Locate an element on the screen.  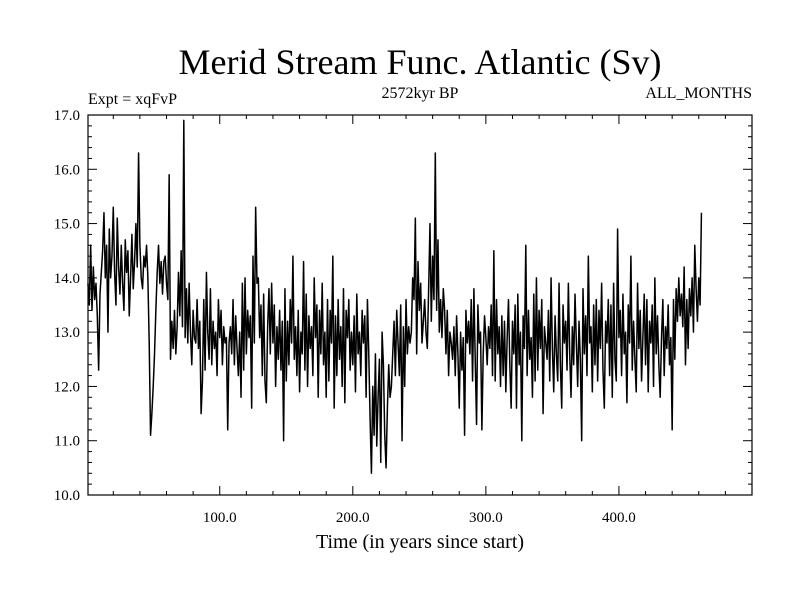
experiment-label: Expt = xqFvP is located at coordinates (132, 99).